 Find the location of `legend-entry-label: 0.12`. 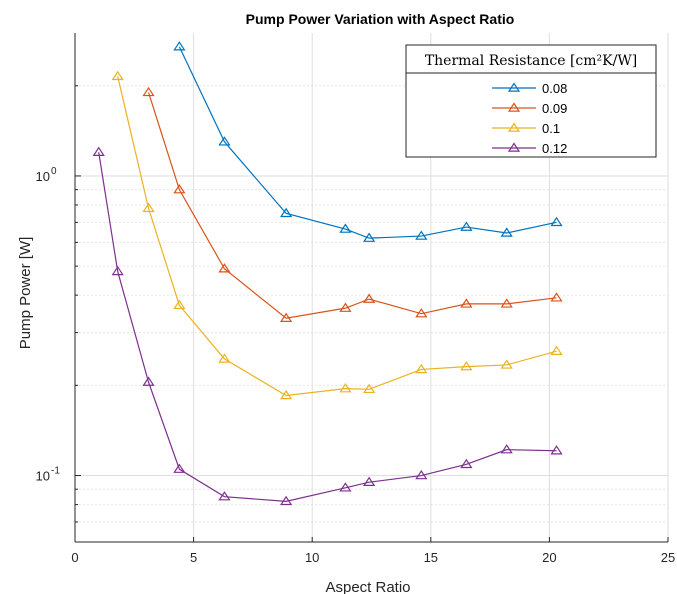

legend-entry-label: 0.12 is located at coordinates (554, 148).